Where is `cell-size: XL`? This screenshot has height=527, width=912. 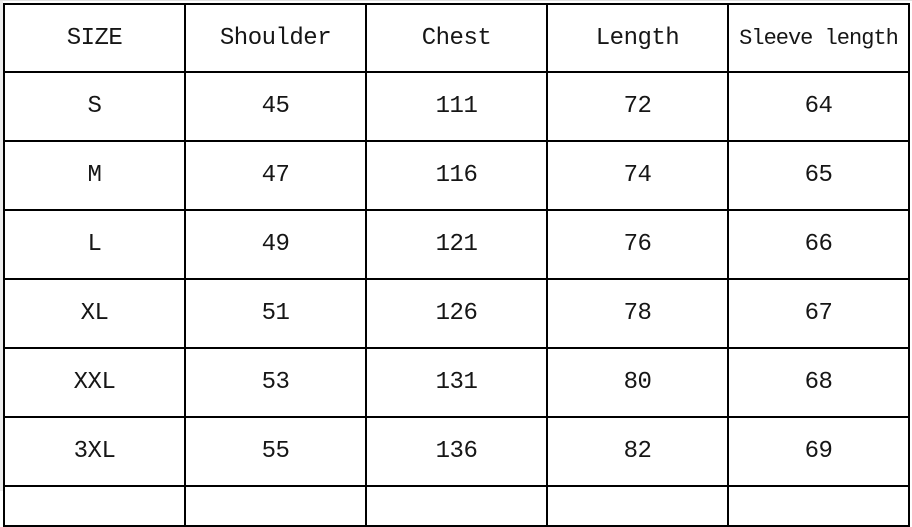 cell-size: XL is located at coordinates (94, 313).